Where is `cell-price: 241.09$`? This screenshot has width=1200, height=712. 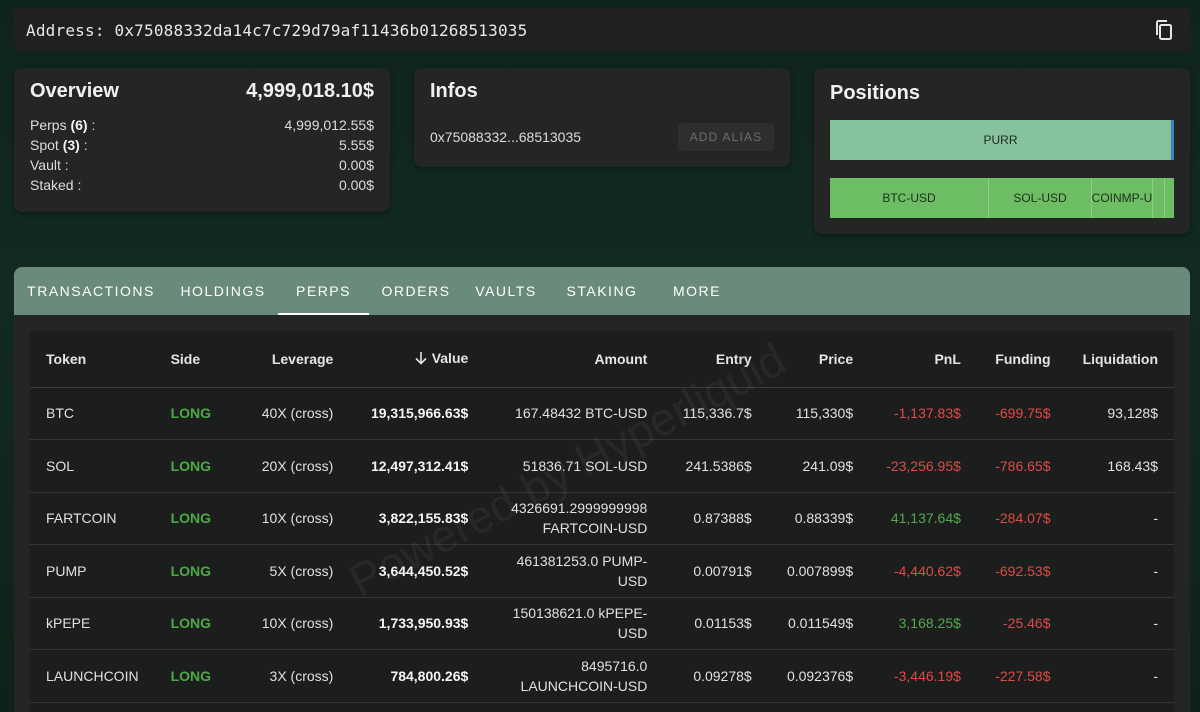 cell-price: 241.09$ is located at coordinates (818, 466).